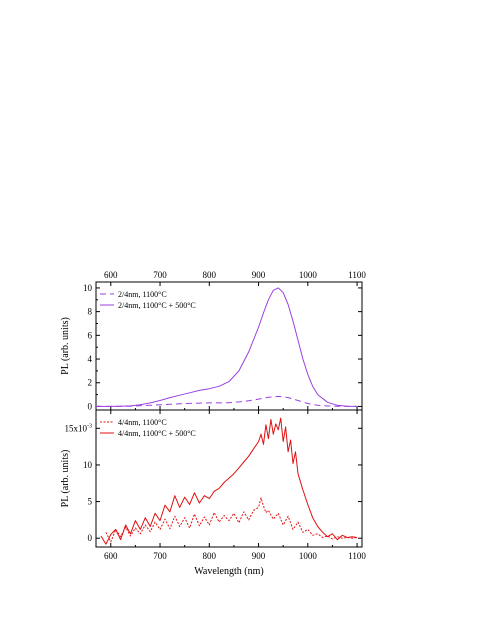 Image resolution: width=491 pixels, height=635 pixels. I want to click on y-tick-exponent: -3, so click(89, 426).